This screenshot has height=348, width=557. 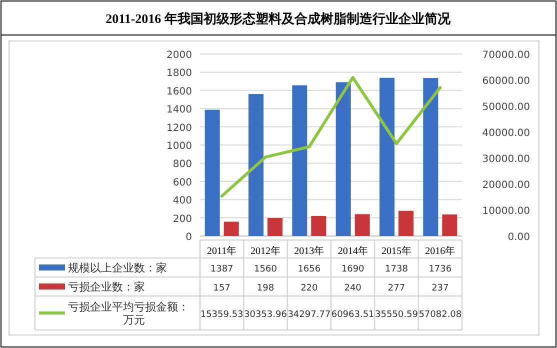 What do you see at coordinates (309, 269) in the screenshot?
I see `data-label: 1656` at bounding box center [309, 269].